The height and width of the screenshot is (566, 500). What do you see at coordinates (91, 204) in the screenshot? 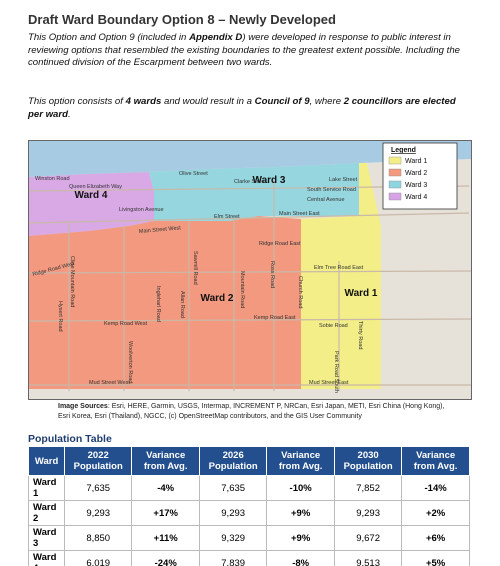
I see `ward-4-area` at bounding box center [91, 204].